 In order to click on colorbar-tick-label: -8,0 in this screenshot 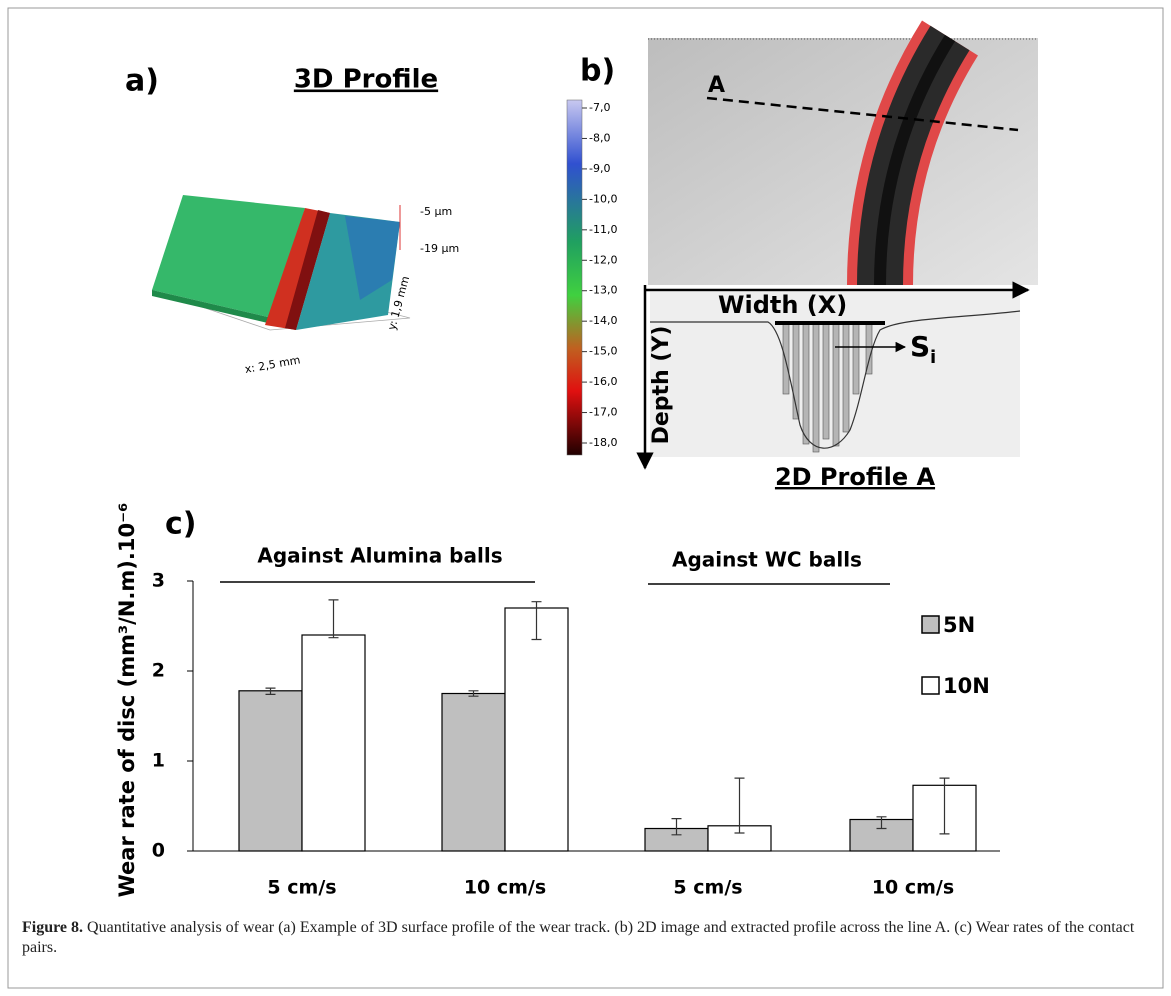, I will do `click(599, 137)`.